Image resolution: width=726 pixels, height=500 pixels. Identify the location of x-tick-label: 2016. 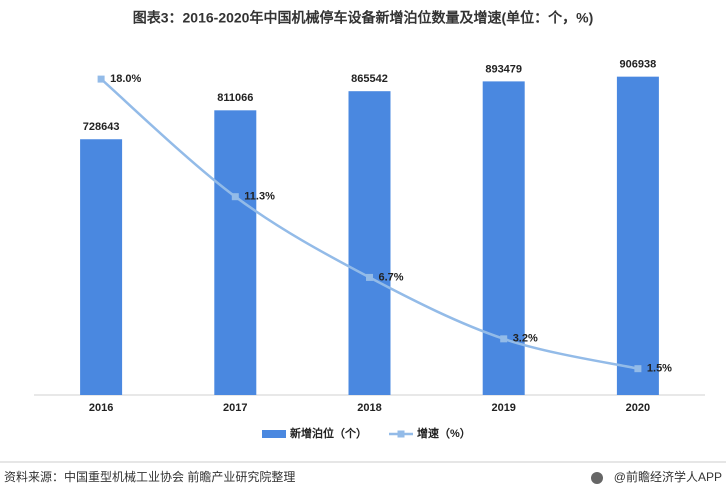
(101, 408).